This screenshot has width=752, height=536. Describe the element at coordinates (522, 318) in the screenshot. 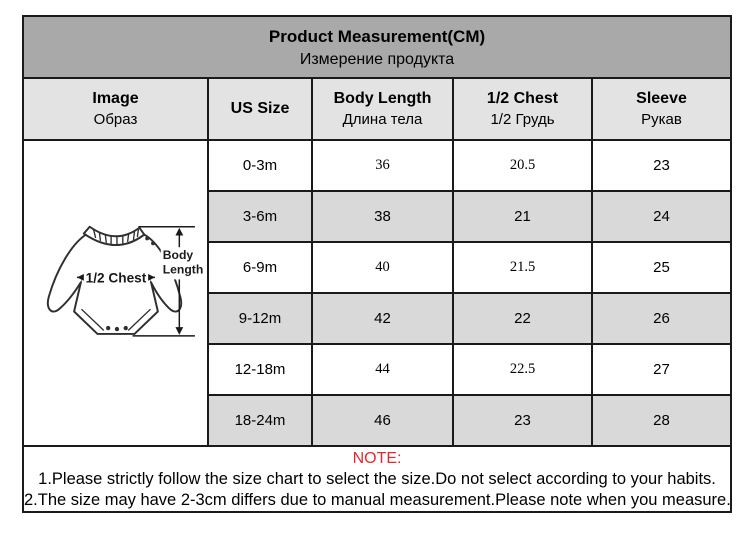

I see `half-chest-cell: 22` at that location.